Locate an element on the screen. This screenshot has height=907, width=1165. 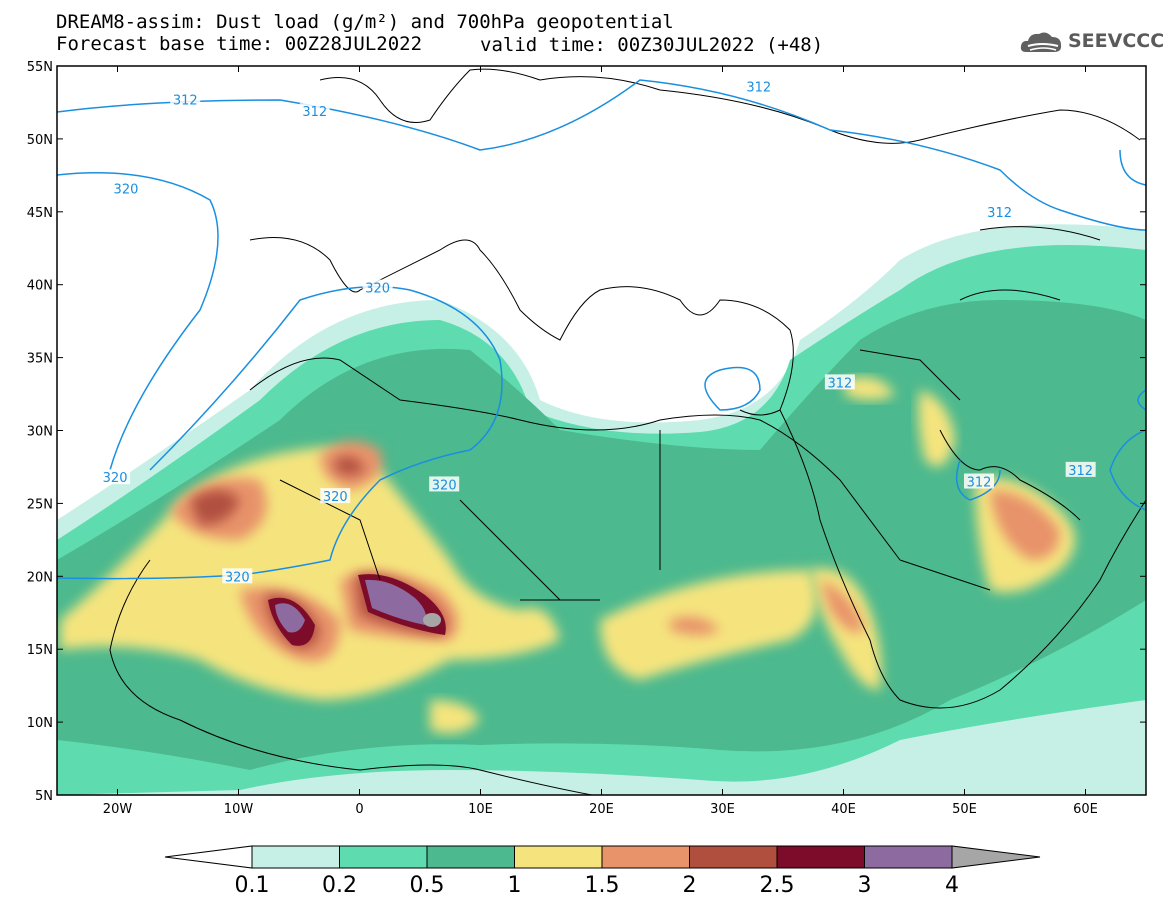
lon-tick-label: 30E is located at coordinates (722, 809).